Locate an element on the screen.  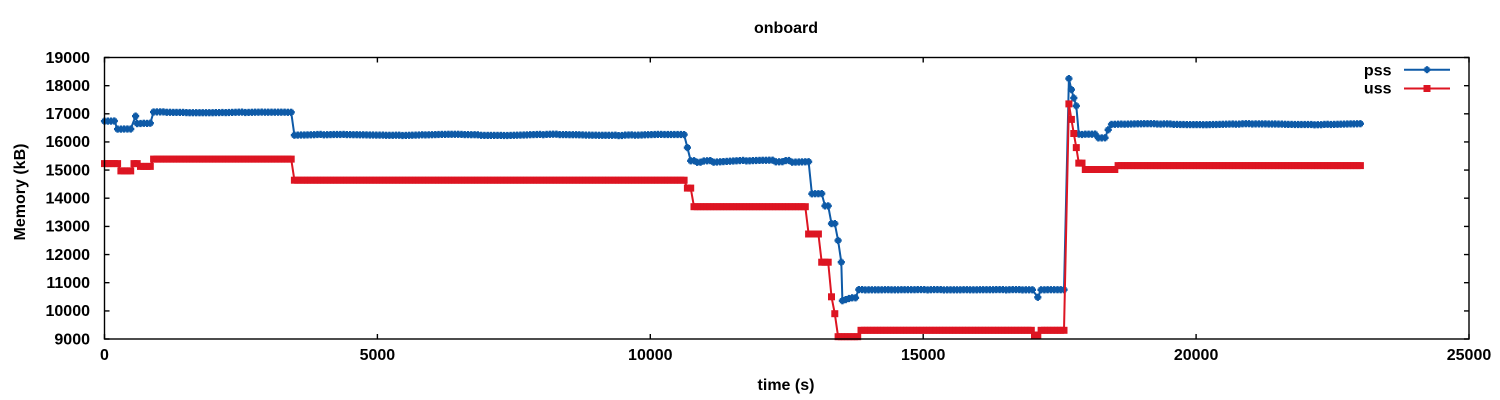
svg-text: 12000 is located at coordinates (68, 255).